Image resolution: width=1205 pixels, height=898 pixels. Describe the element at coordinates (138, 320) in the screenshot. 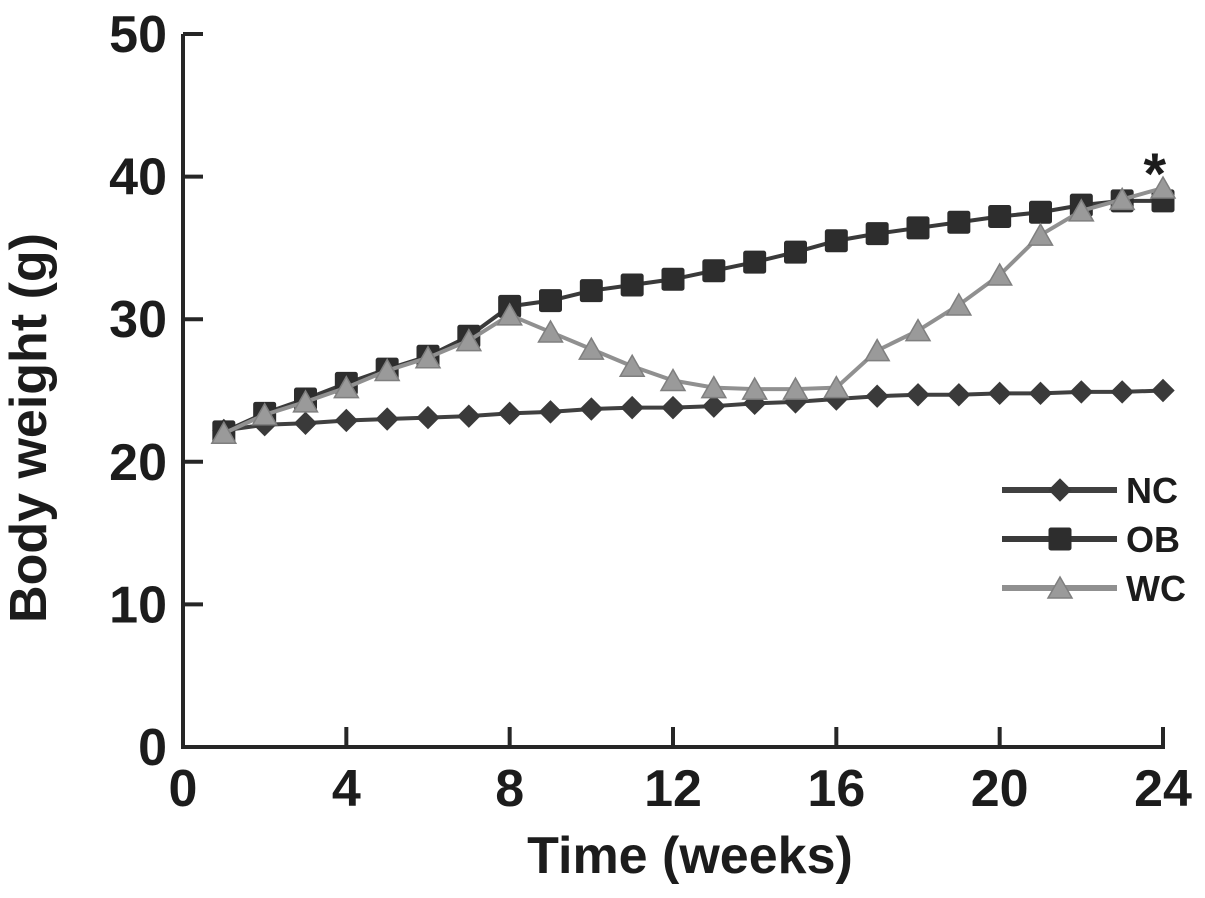

I see `y-tick-label: 30` at that location.